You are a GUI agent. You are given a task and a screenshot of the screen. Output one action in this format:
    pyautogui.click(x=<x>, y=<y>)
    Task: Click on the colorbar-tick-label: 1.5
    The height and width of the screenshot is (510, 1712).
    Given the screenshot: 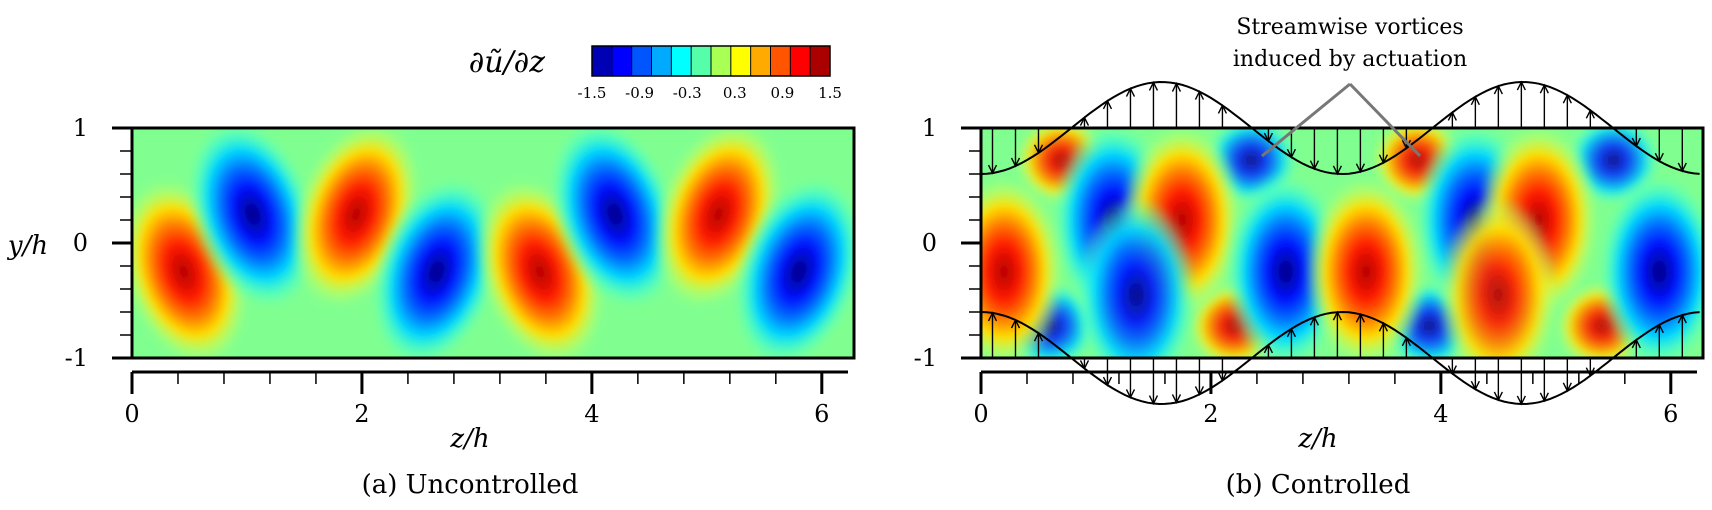 What is the action you would take?
    pyautogui.click(x=830, y=93)
    